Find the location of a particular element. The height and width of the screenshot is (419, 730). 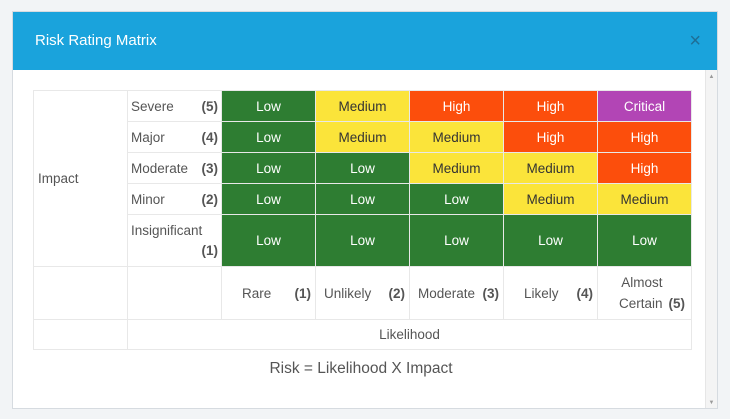

scroll-down-icon: ▼ is located at coordinates (711, 403).